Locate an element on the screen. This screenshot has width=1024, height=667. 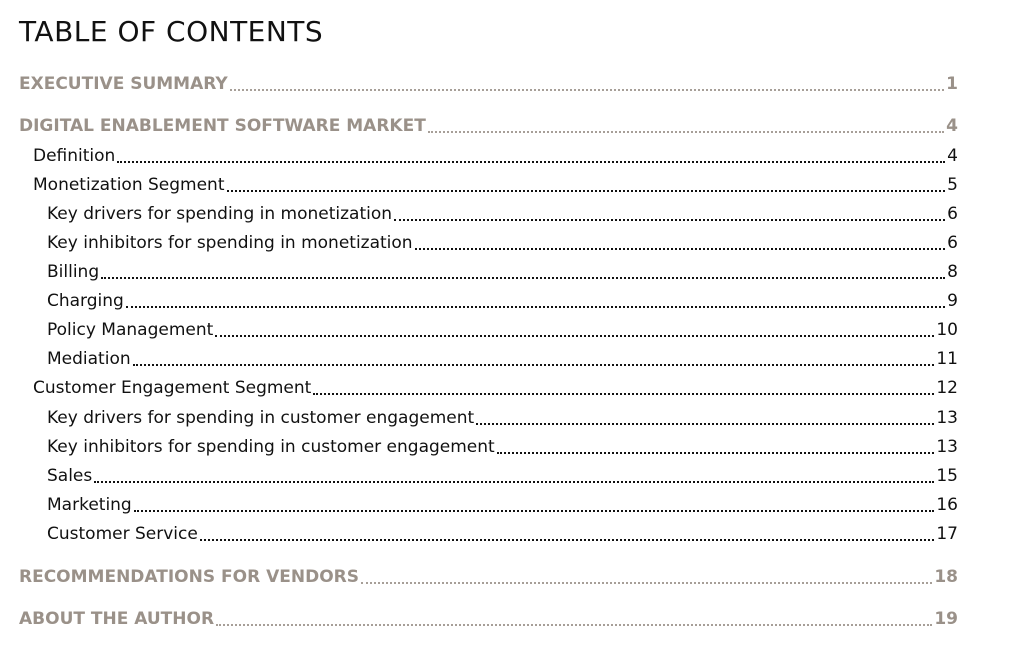
toc-entry-label: EXECUTIVE SUMMARY is located at coordinates (123, 84).